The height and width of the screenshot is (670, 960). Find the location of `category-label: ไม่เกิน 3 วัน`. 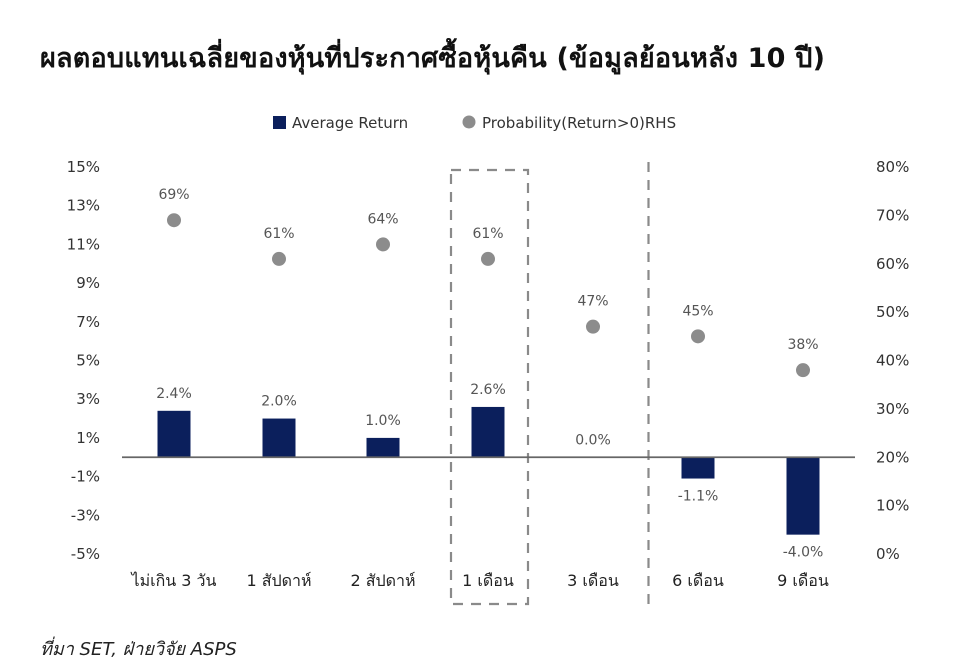

category-label: ไม่เกิน 3 วัน is located at coordinates (173, 580).